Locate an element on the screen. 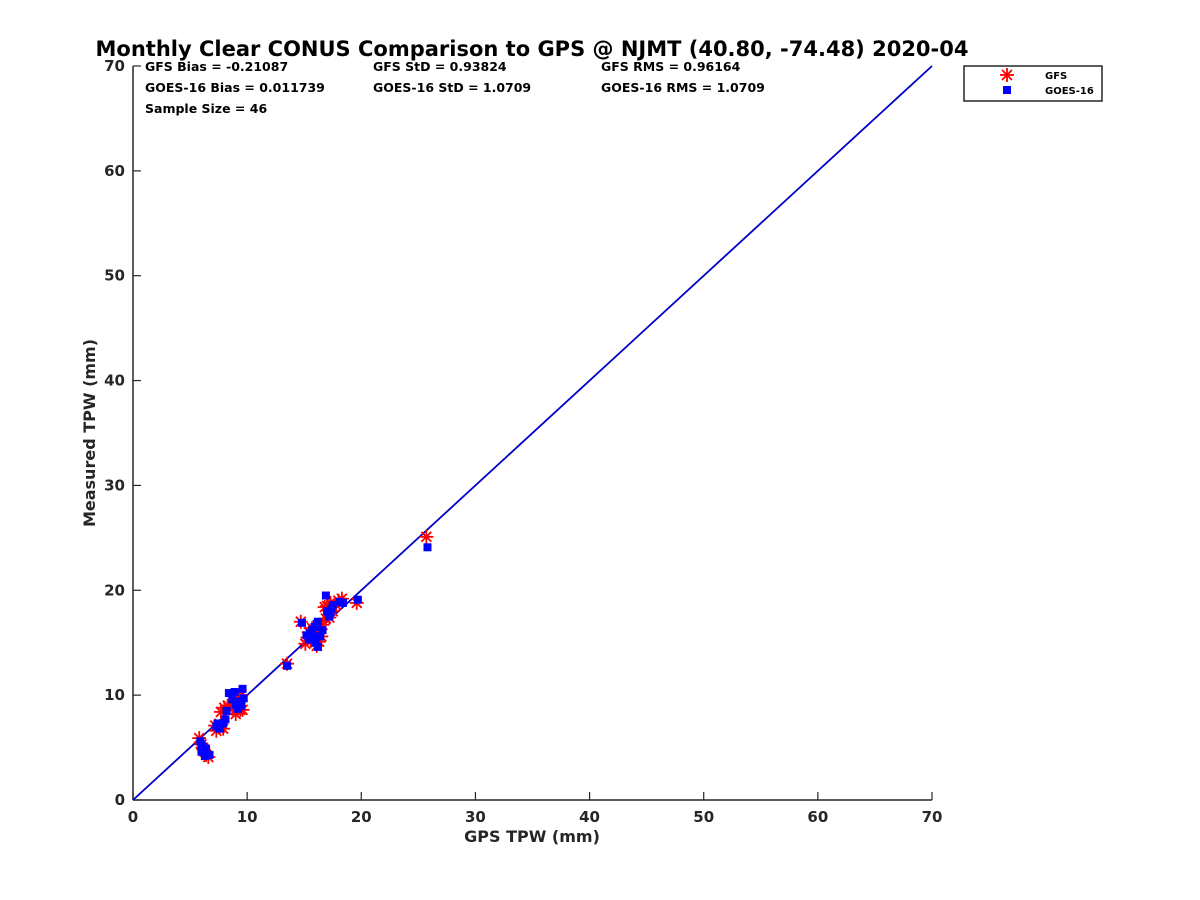 The height and width of the screenshot is (900, 1200). x-tick-label: 30 is located at coordinates (475, 817).